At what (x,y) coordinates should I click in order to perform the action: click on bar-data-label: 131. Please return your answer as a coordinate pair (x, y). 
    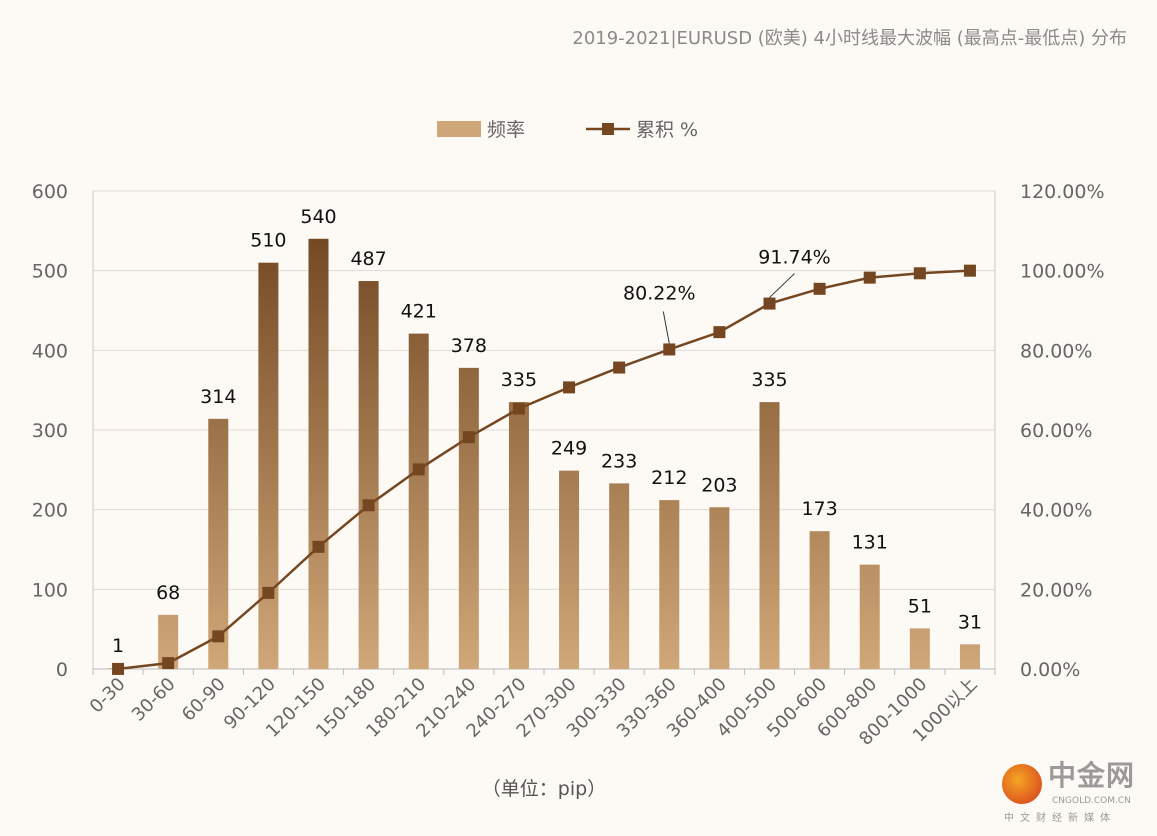
    Looking at the image, I should click on (870, 543).